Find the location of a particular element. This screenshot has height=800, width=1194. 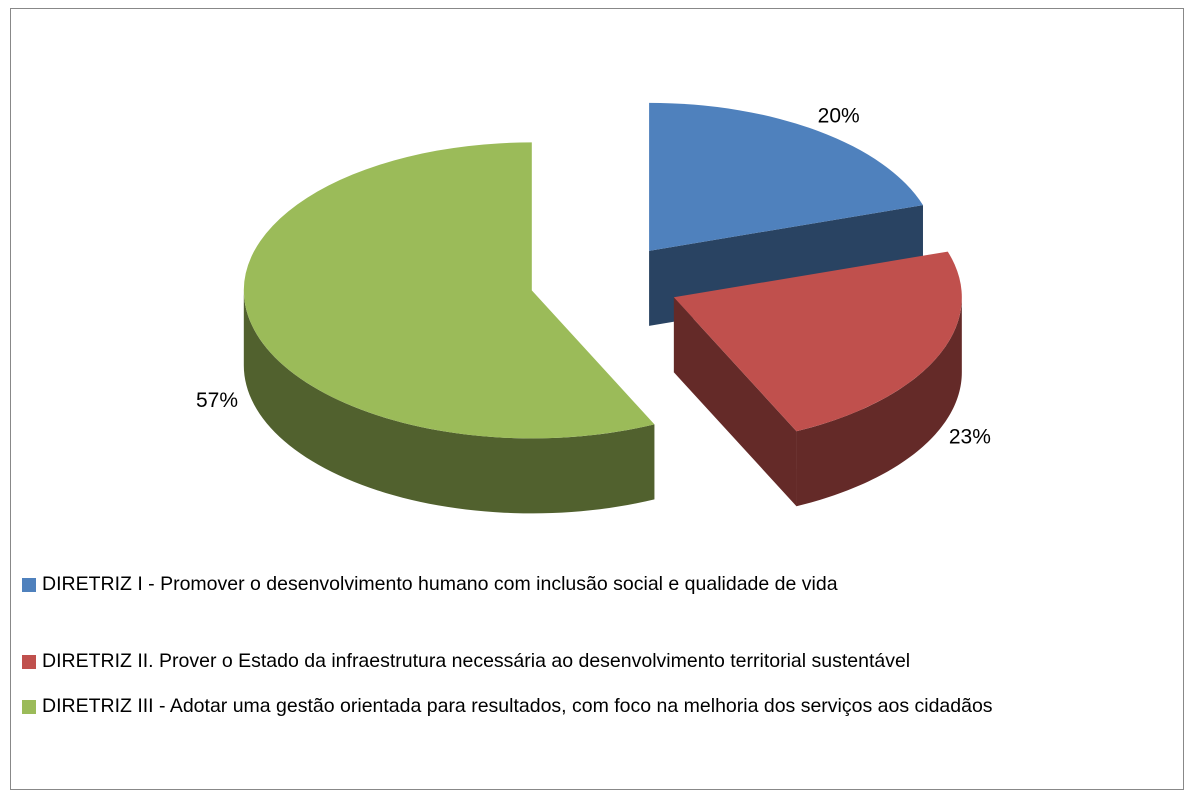

data-label: 23% is located at coordinates (970, 437).